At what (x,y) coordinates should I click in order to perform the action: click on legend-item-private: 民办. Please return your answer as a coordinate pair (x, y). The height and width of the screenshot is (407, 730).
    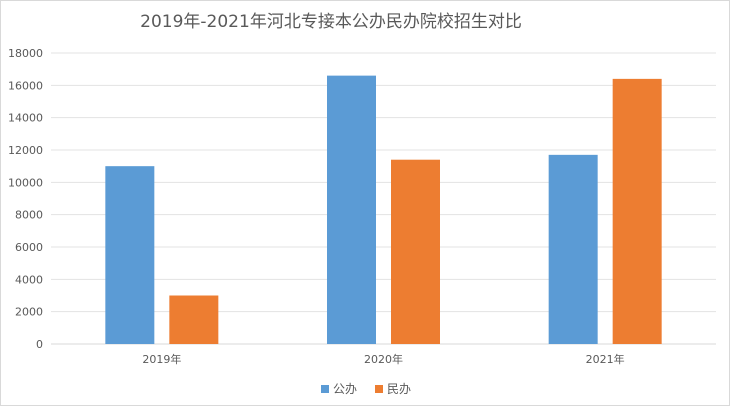
    Looking at the image, I should click on (393, 388).